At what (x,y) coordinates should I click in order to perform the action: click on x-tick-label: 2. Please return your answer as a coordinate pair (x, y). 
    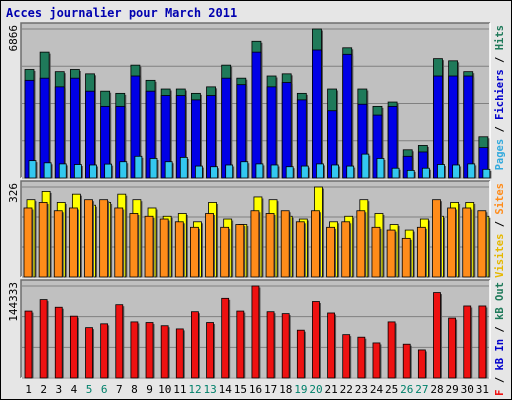
    Looking at the image, I should click on (43, 389).